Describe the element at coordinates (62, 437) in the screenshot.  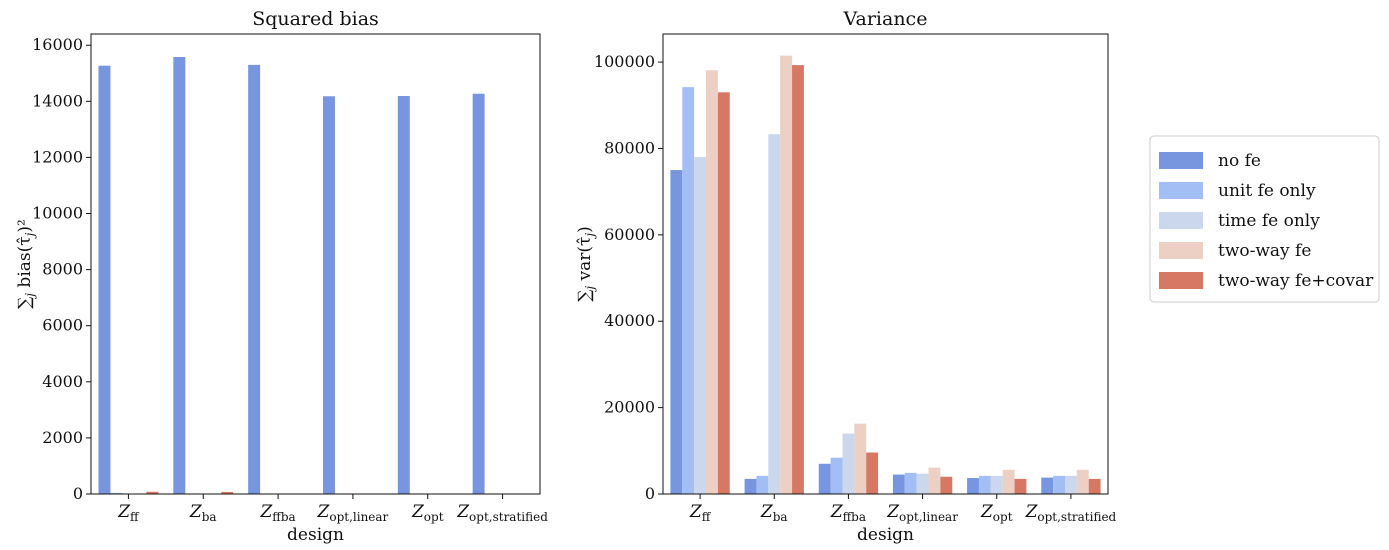
I see `y-tick-label: 2000` at that location.